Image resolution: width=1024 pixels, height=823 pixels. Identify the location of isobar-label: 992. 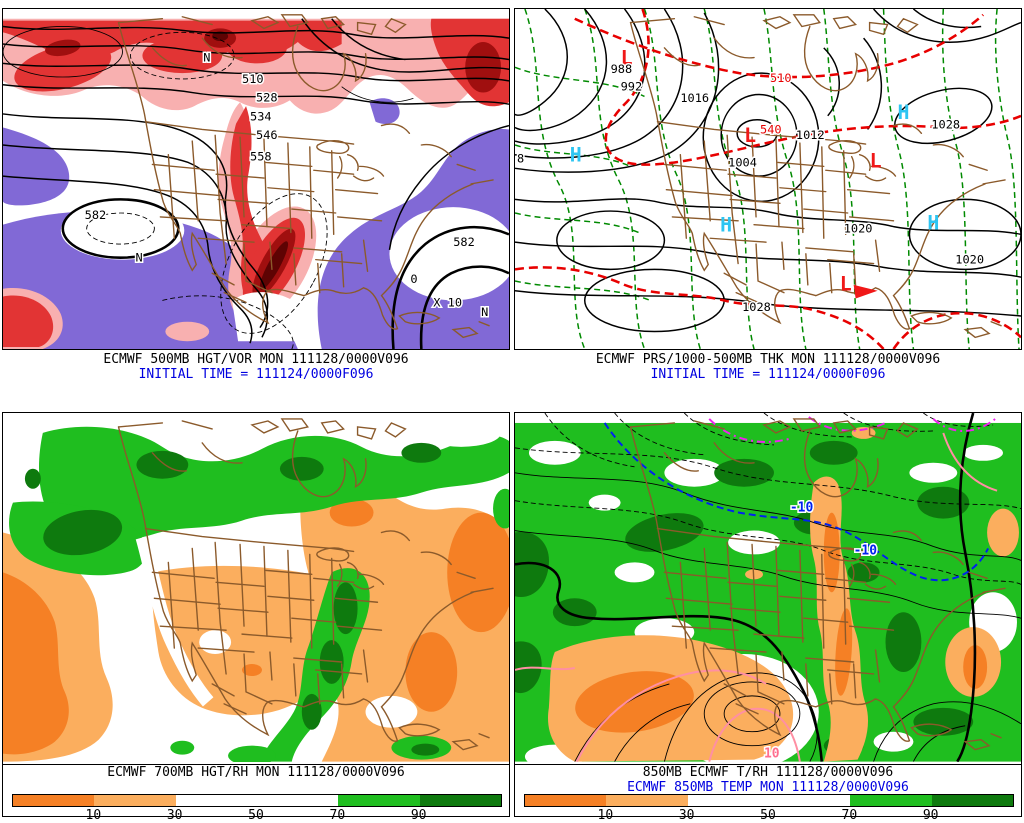
(632, 87).